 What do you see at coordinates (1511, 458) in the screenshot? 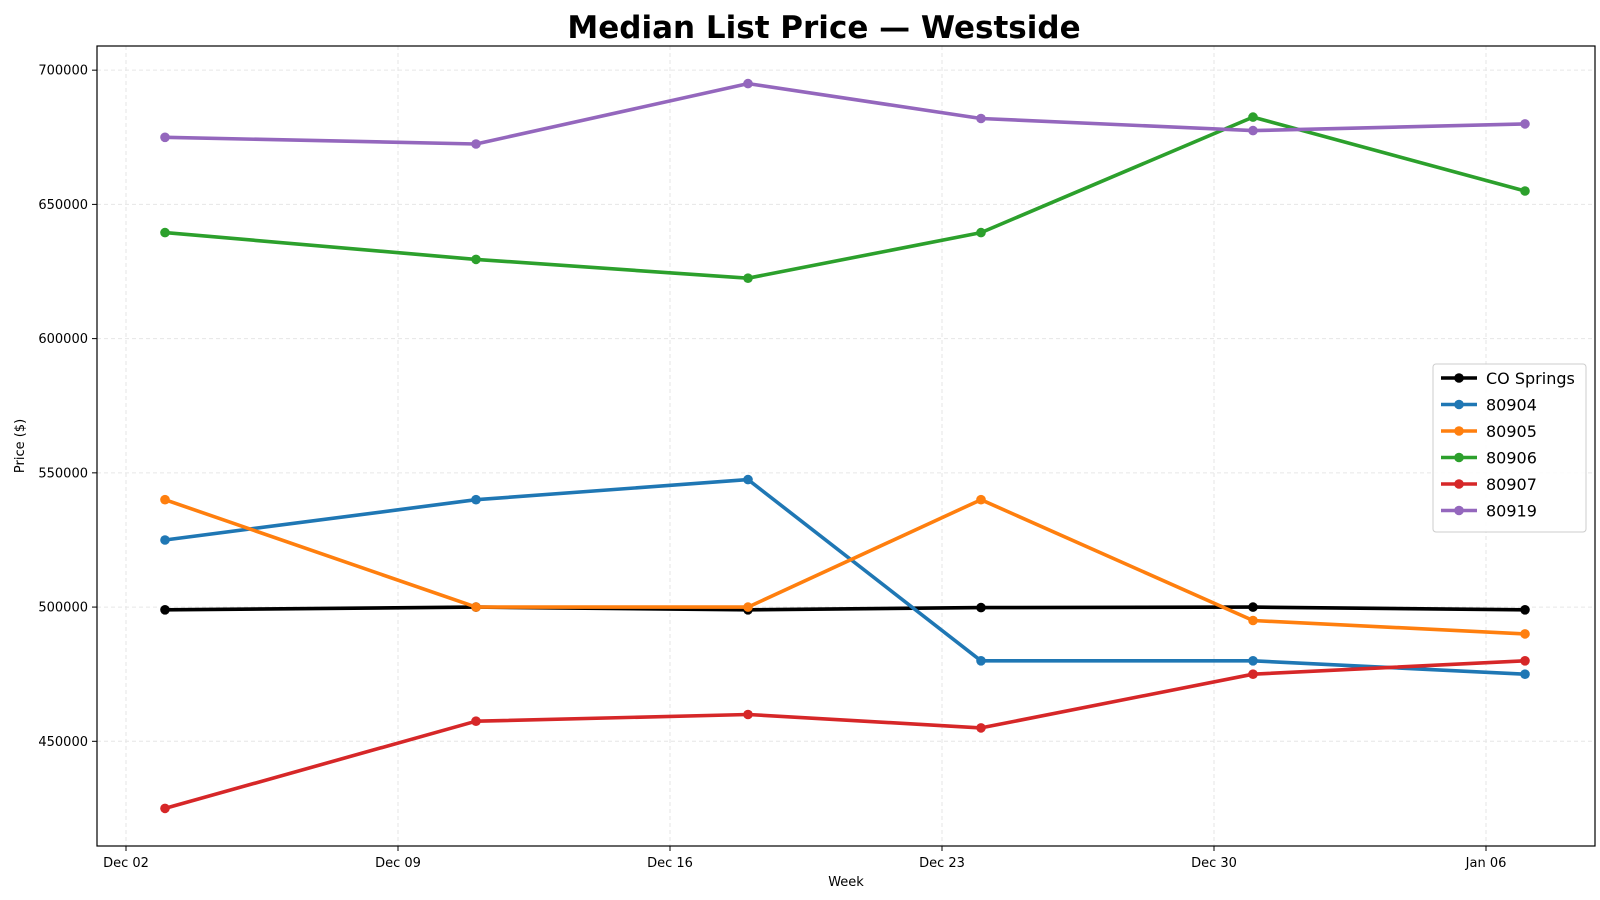
I see `legend-label: 80906` at bounding box center [1511, 458].